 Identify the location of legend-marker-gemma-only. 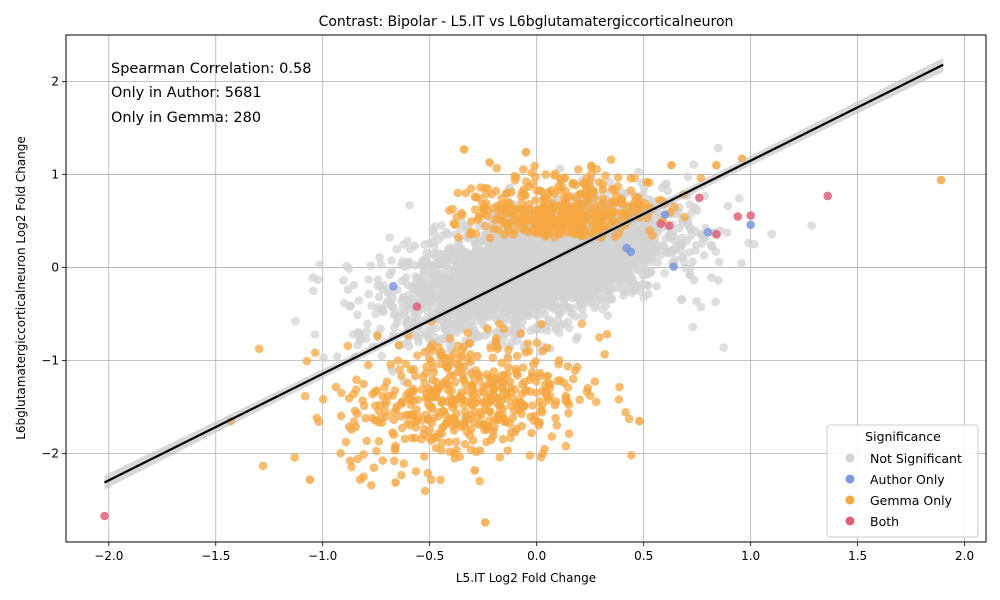
(850, 500).